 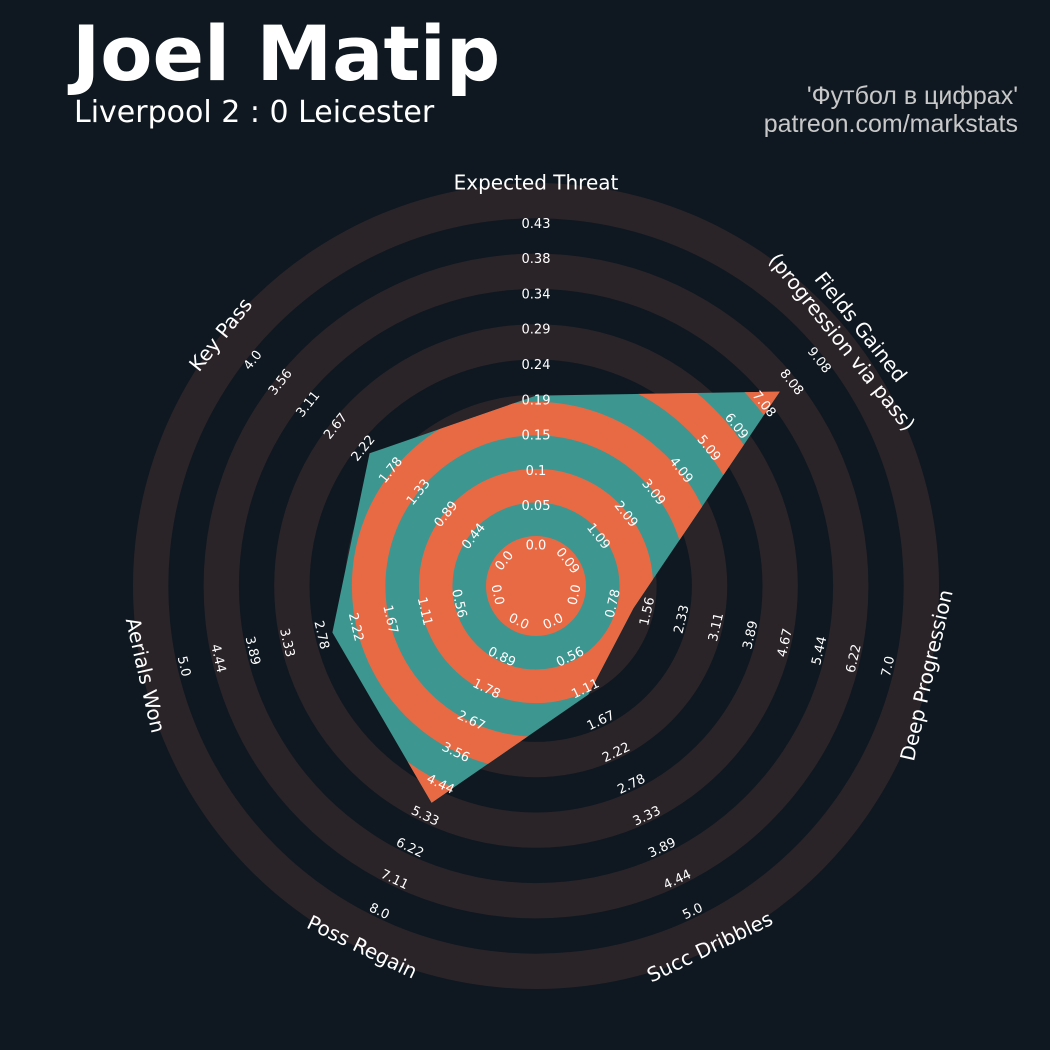 I want to click on tick-label: 1.56, so click(x=647, y=612).